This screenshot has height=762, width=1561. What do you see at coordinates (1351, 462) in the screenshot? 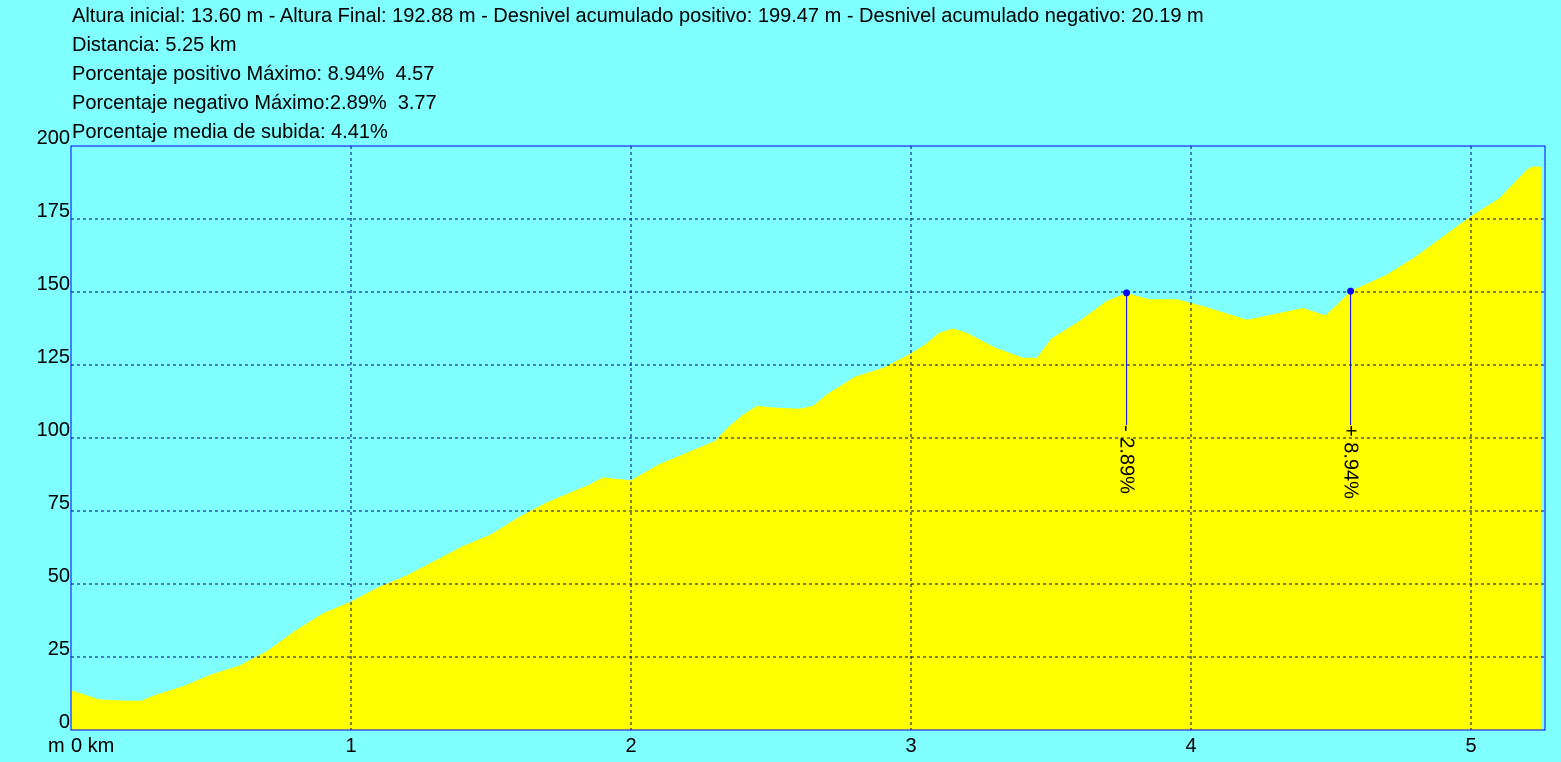
I see `annotation-label: + 8.94%` at bounding box center [1351, 462].